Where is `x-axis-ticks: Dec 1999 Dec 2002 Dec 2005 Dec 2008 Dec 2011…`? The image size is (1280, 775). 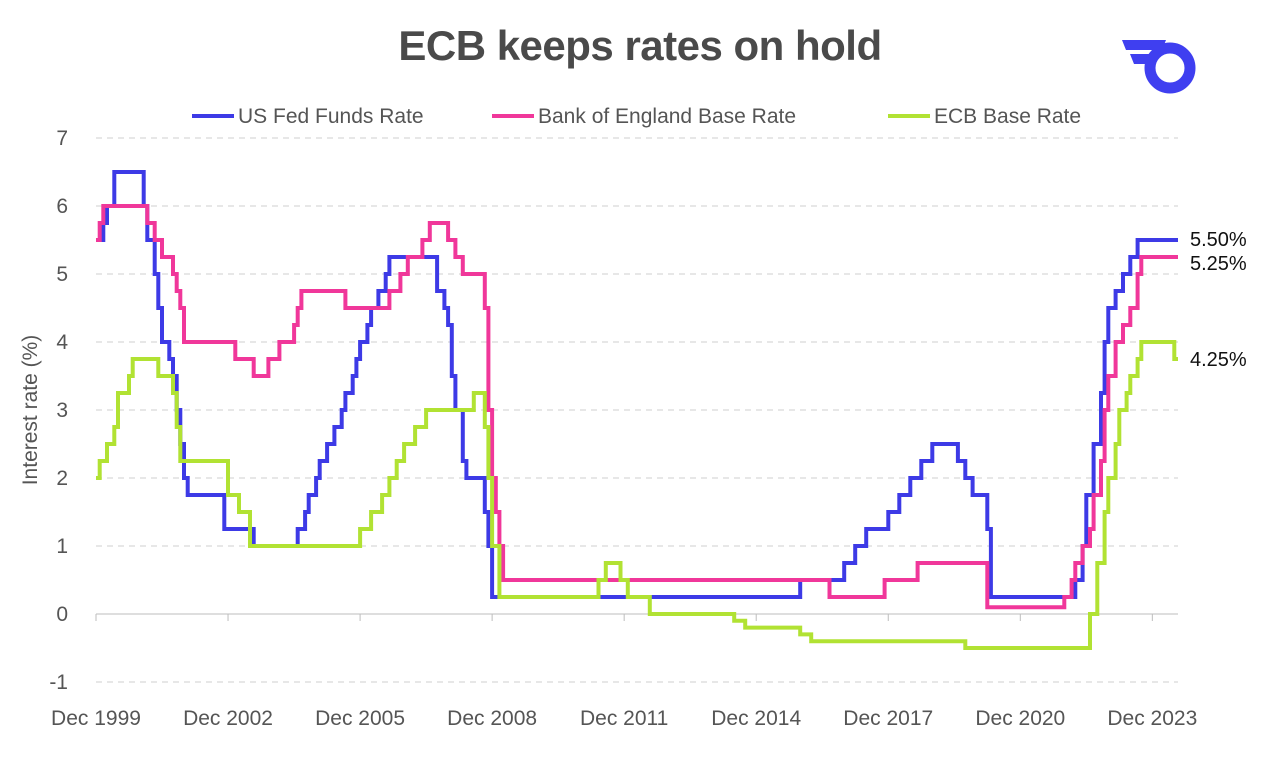
x-axis-ticks: Dec 1999 Dec 2002 Dec 2005 Dec 2008 Dec 2011… is located at coordinates (624, 672).